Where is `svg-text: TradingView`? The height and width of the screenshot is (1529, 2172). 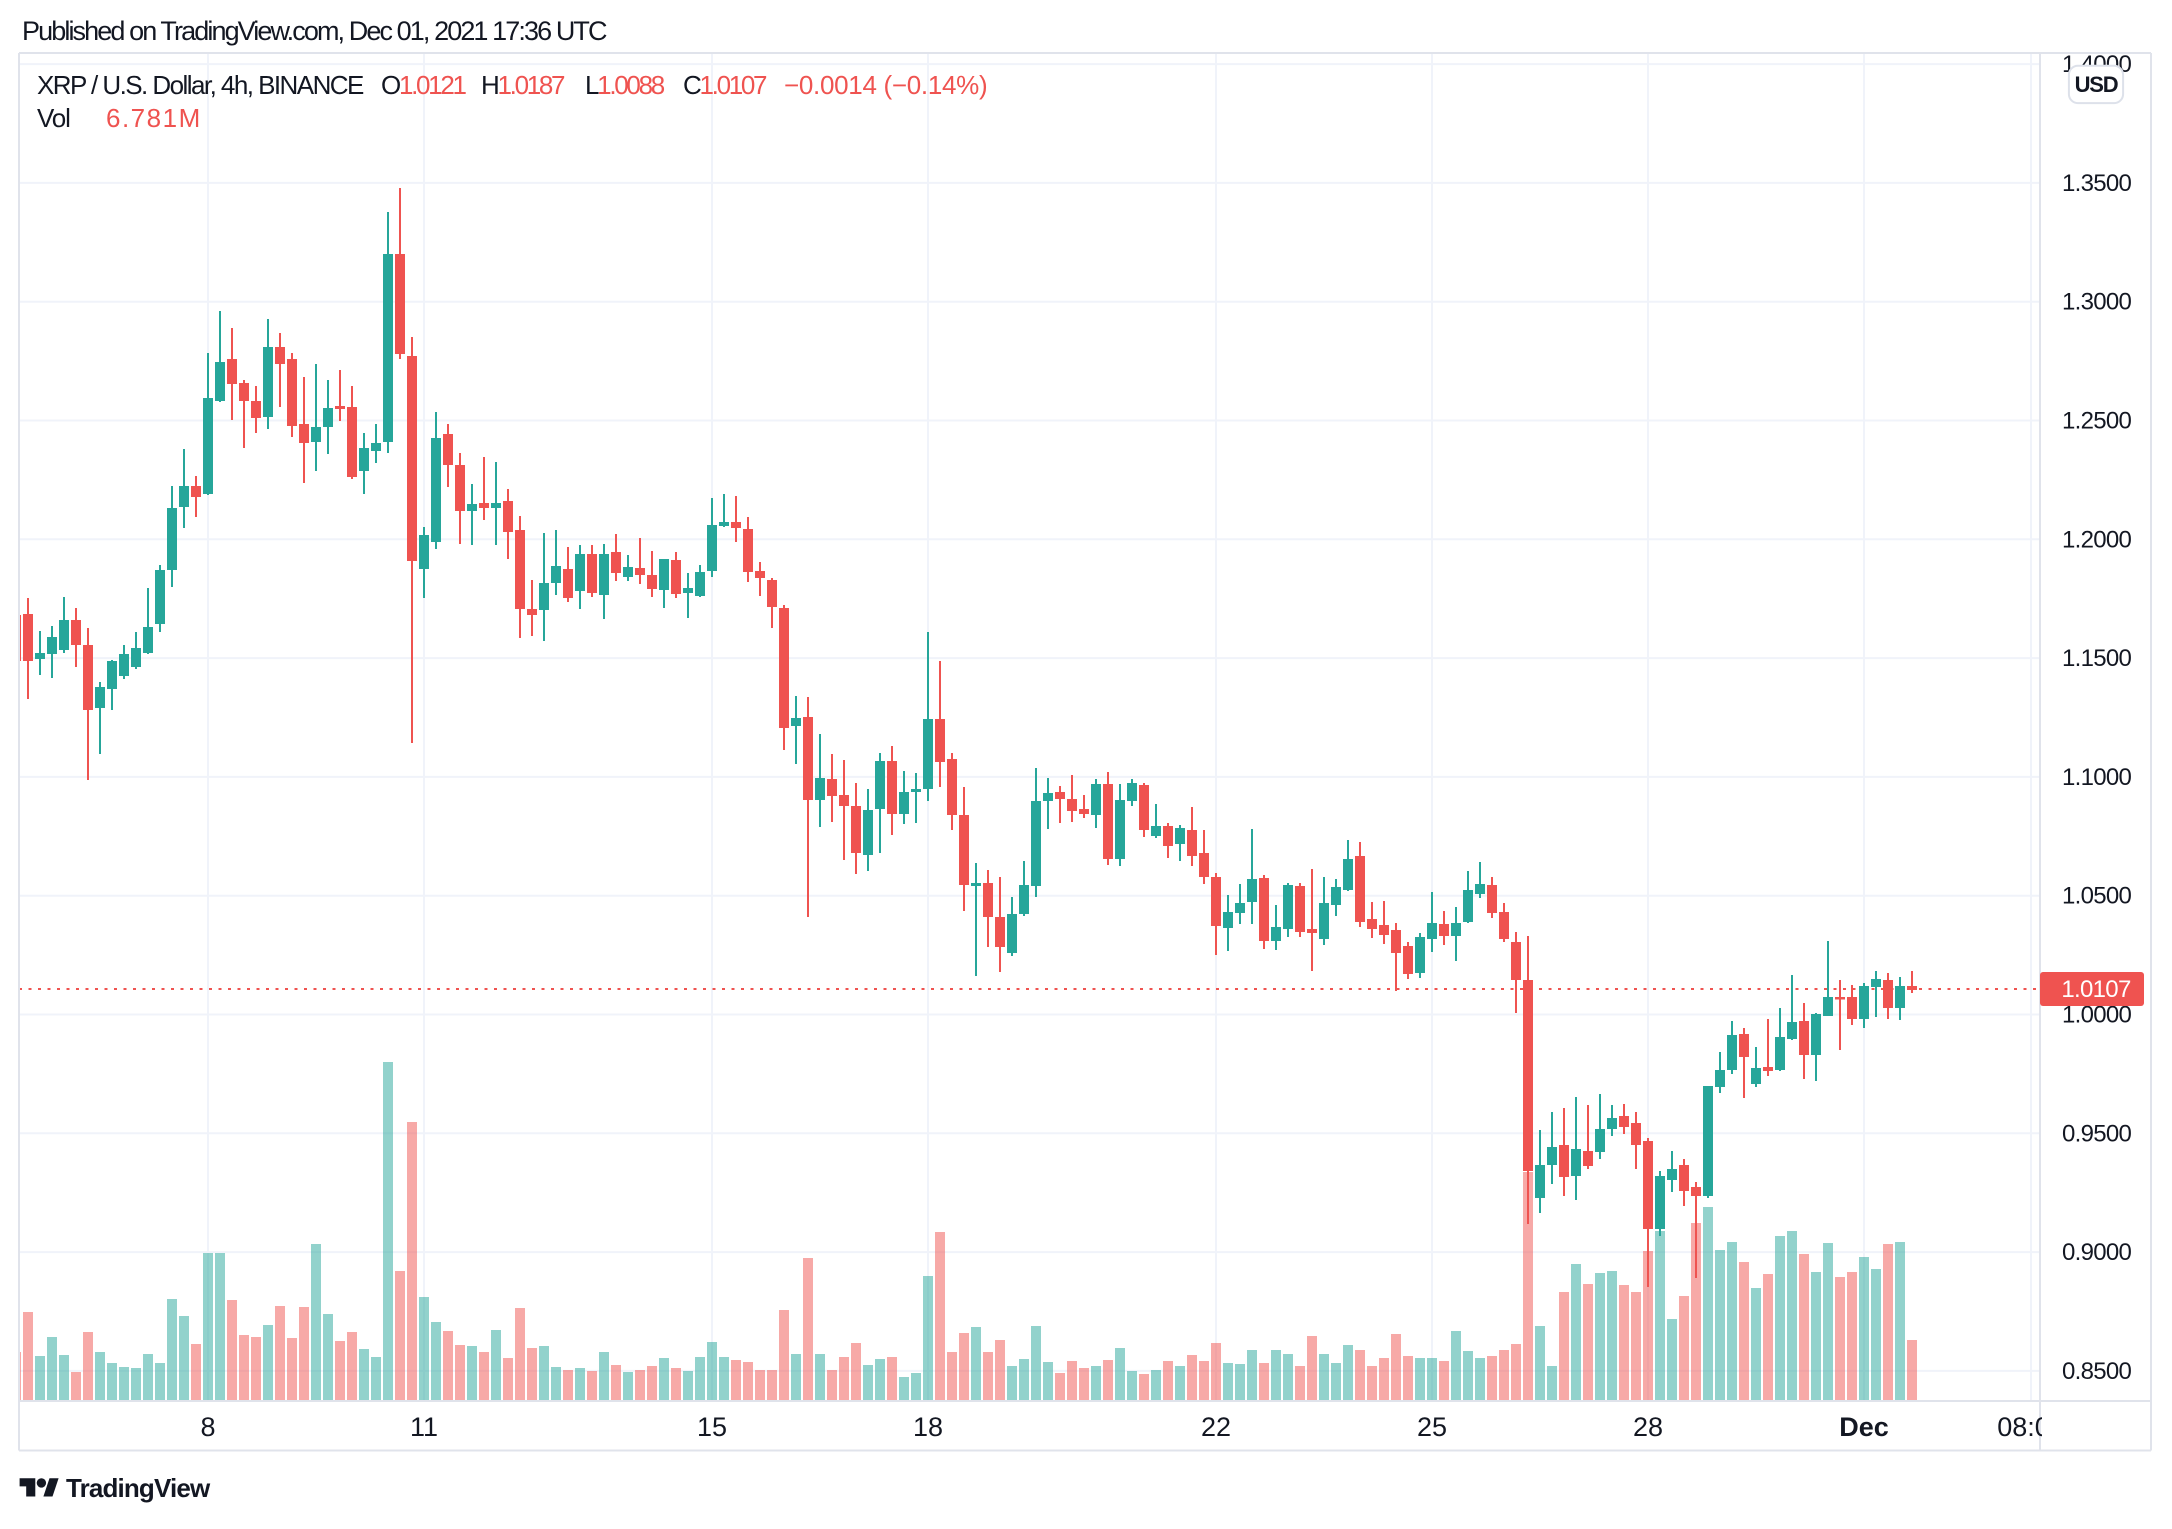 svg-text: TradingView is located at coordinates (138, 1488).